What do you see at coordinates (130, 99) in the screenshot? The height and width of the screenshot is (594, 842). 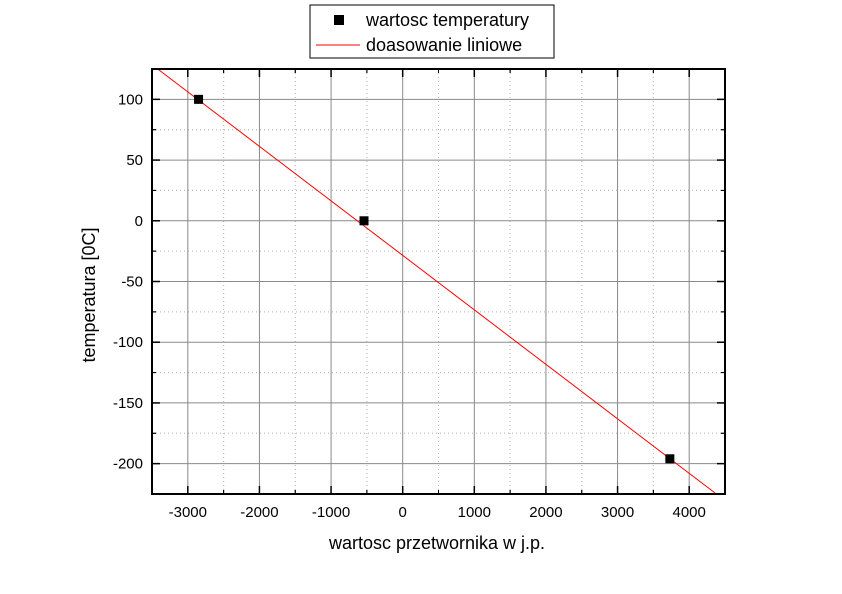 I see `y-tick-label: 100` at bounding box center [130, 99].